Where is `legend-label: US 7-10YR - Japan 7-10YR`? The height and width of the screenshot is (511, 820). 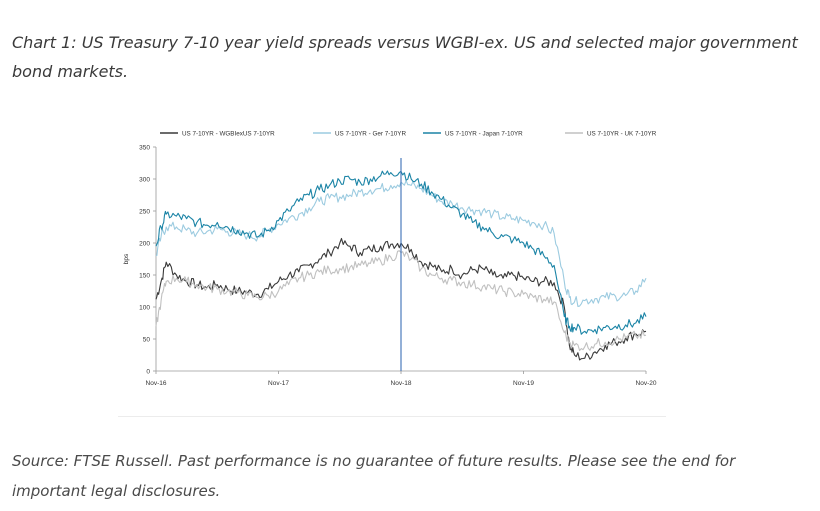 legend-label: US 7-10YR - Japan 7-10YR is located at coordinates (484, 134).